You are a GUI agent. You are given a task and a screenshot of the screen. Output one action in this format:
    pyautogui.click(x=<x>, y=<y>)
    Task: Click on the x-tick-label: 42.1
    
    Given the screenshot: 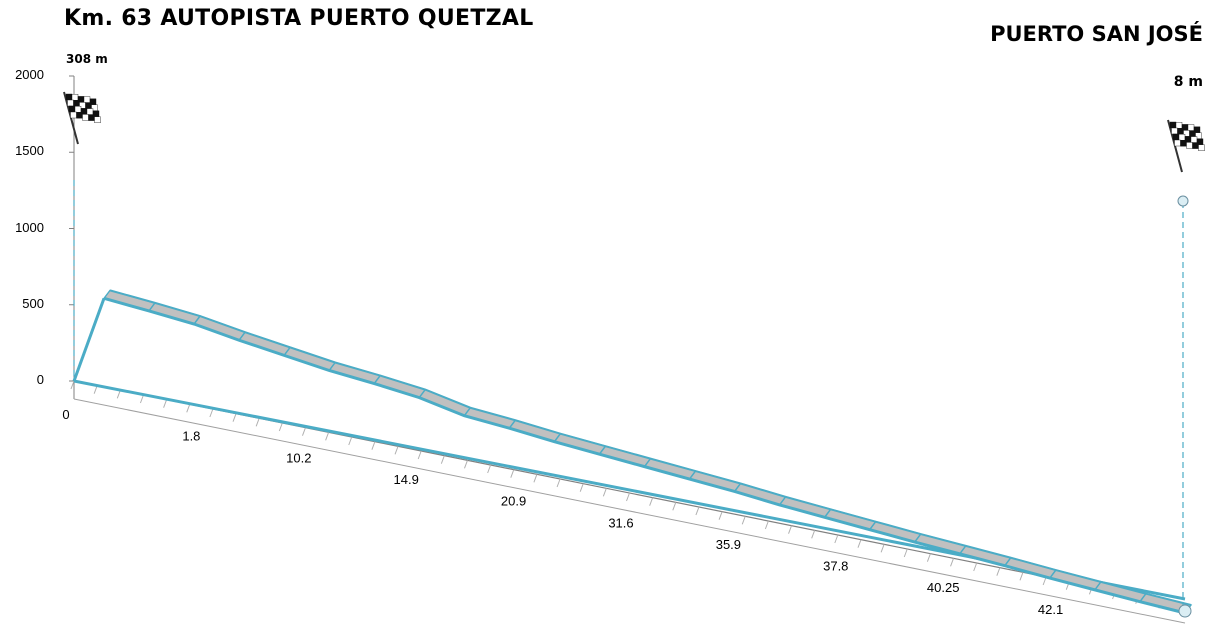 What is the action you would take?
    pyautogui.click(x=1050, y=609)
    